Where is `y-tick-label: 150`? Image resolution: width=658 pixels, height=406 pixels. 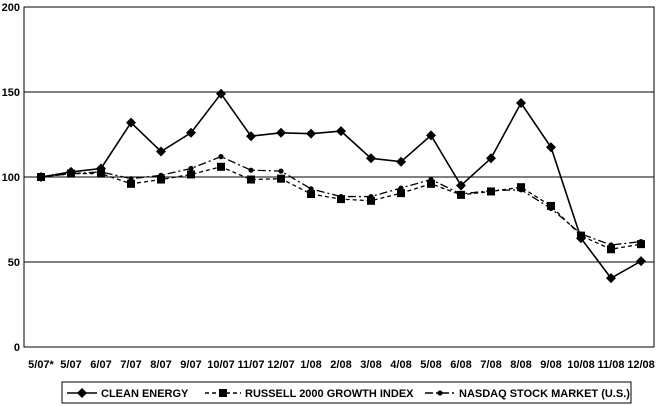
y-tick-label: 150 is located at coordinates (11, 93).